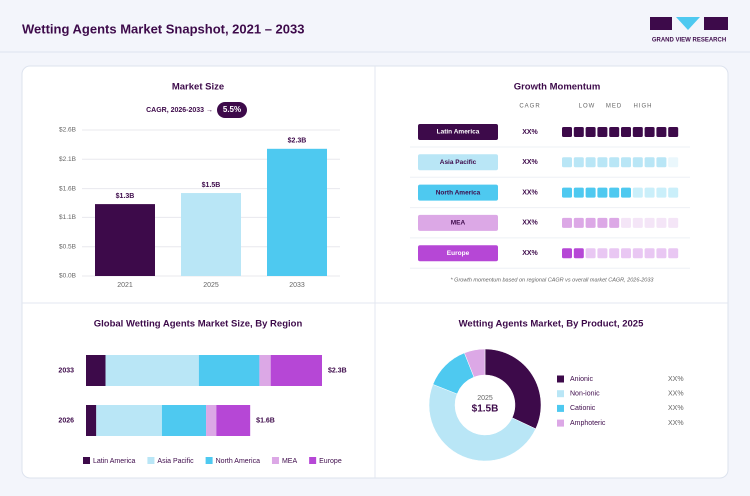 Image resolution: width=750 pixels, height=496 pixels. I want to click on y-tick-label: $2.1B, so click(67, 159).